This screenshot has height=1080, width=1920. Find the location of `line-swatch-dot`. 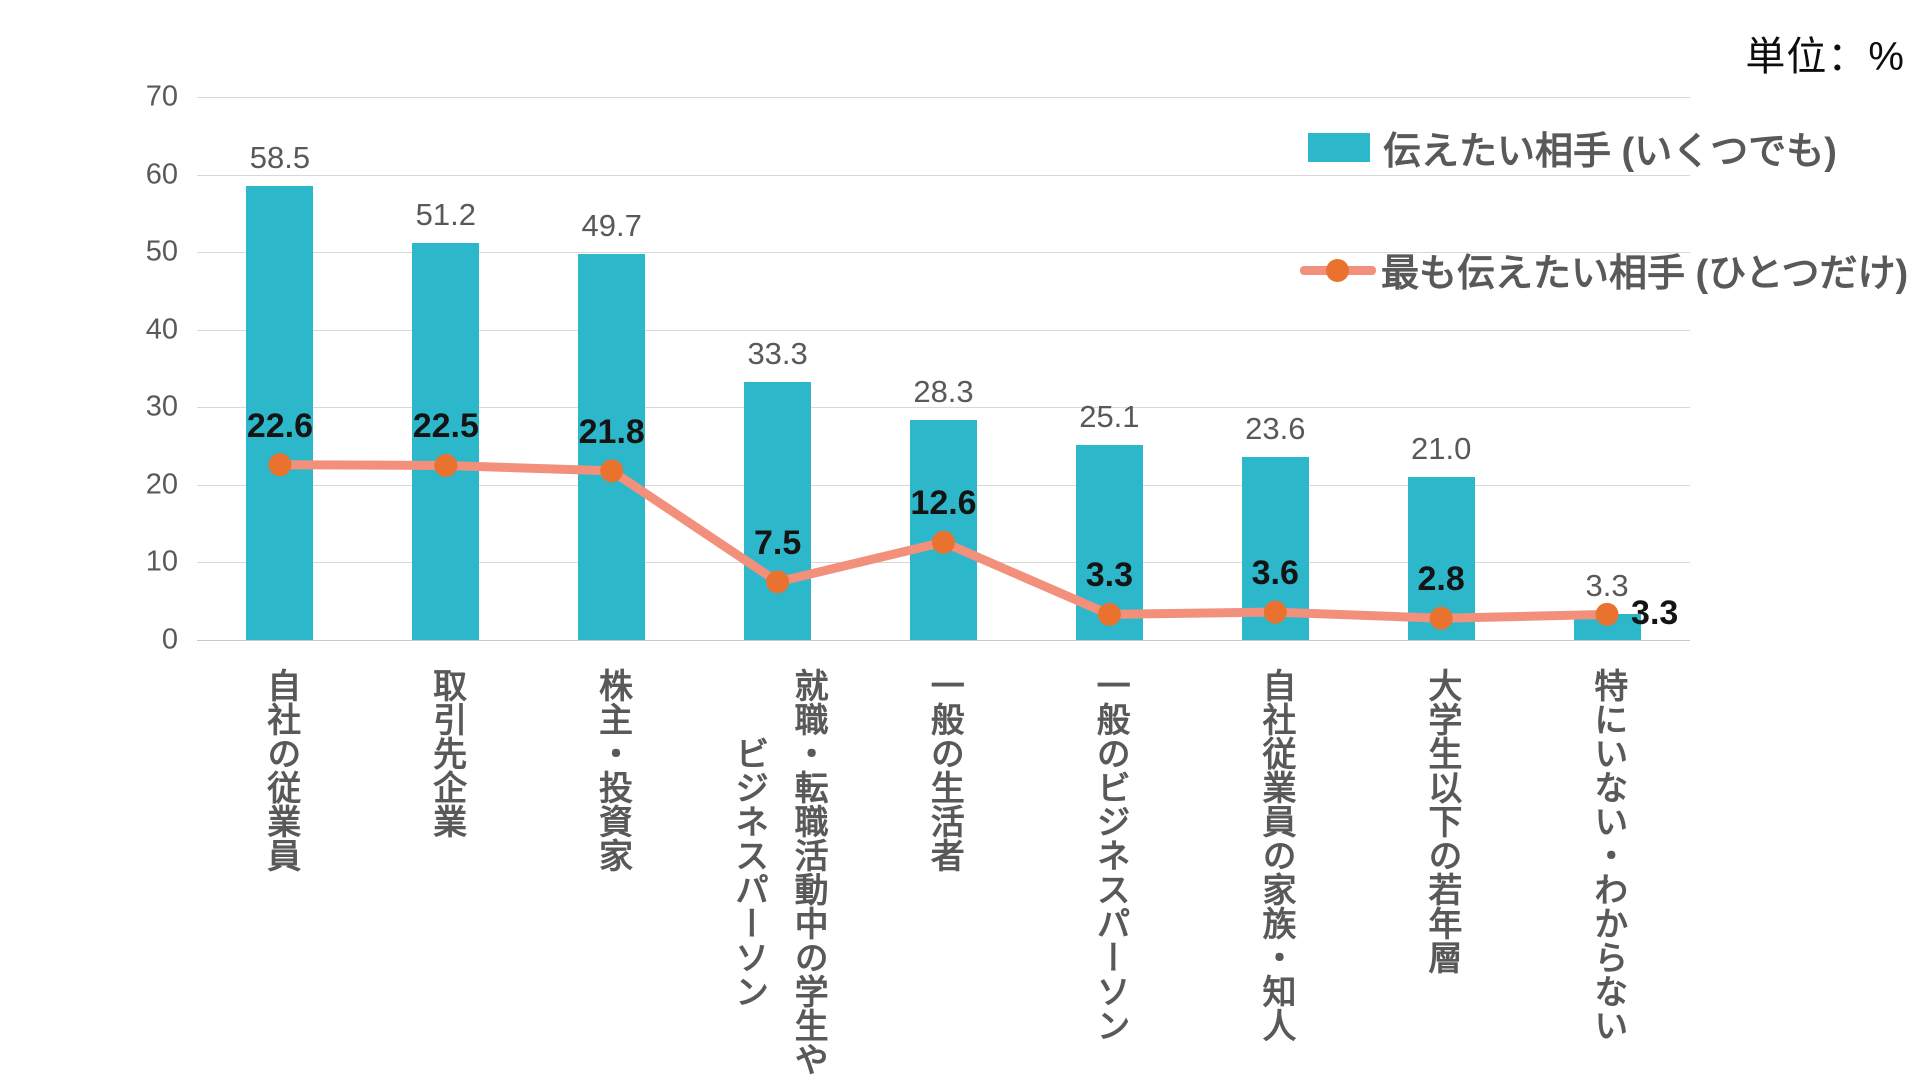

line-swatch-dot is located at coordinates (1337, 270).